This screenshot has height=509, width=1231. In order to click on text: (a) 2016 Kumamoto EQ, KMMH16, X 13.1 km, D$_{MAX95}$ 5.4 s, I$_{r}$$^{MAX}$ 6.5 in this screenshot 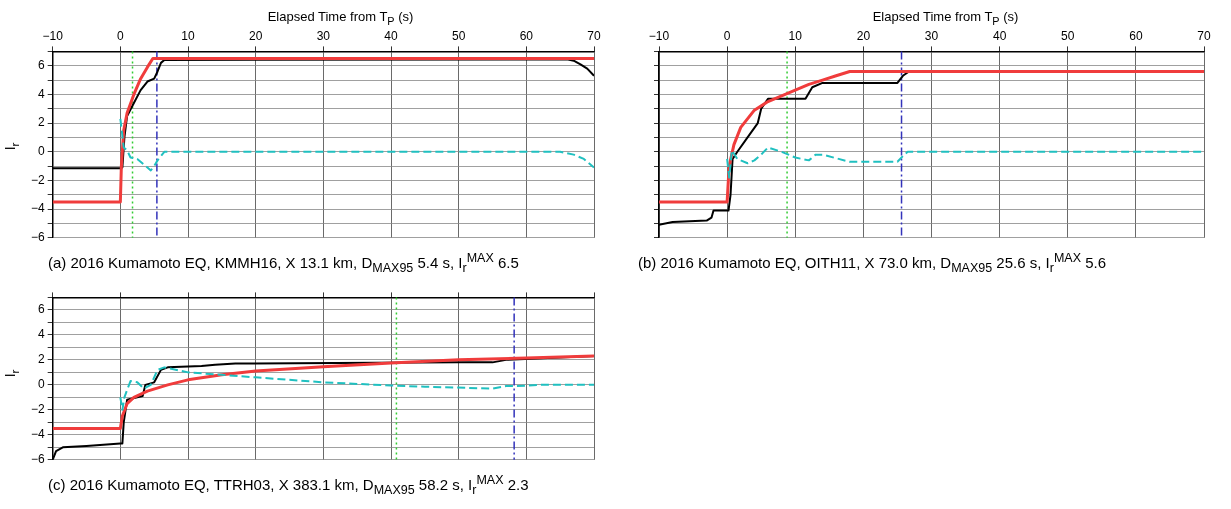, I will do `click(283, 263)`.